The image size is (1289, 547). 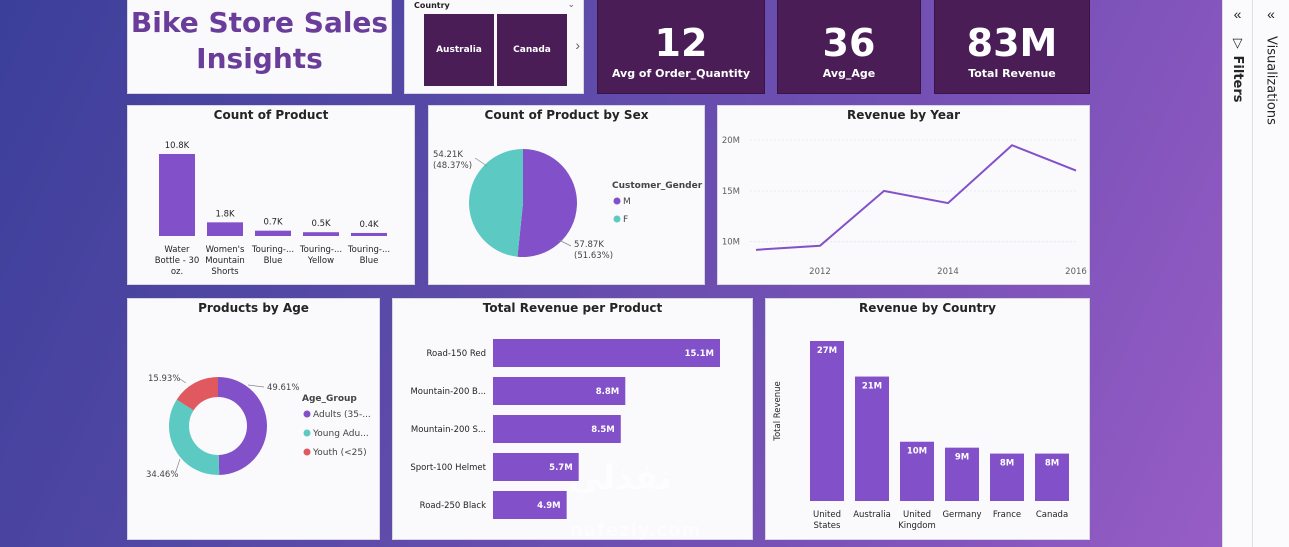 I want to click on category-label: Bottle - 30, so click(x=177, y=261).